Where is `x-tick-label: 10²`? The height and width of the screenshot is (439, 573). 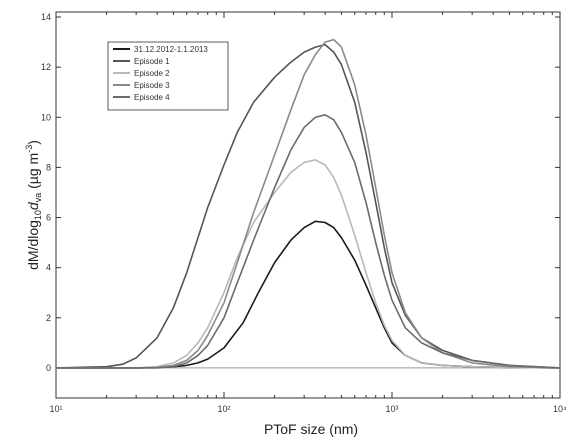
x-tick-label: 10² is located at coordinates (223, 409).